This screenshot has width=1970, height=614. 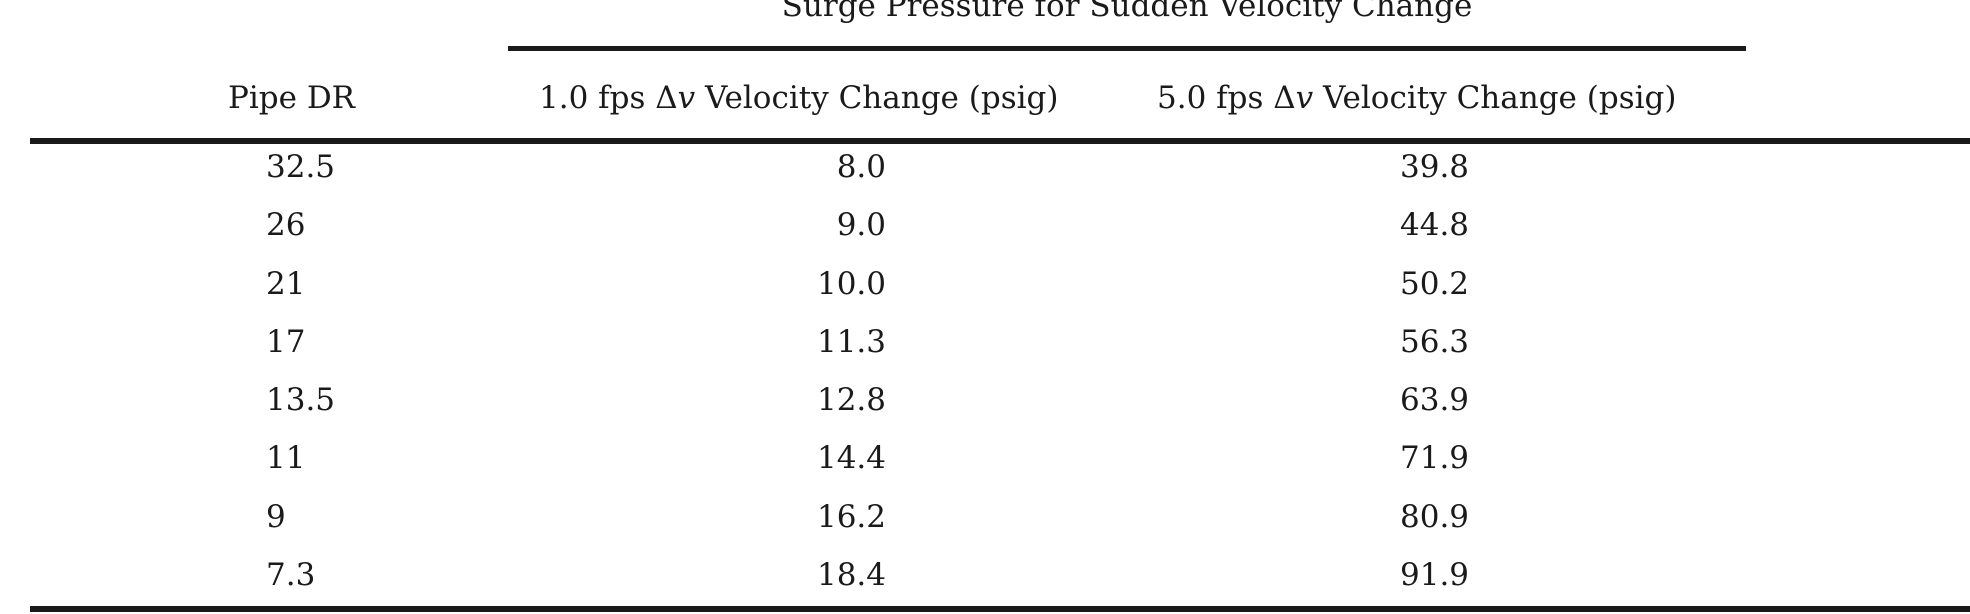 I want to click on table-row: 13.5 12.8 63.9, so click(x=985, y=409).